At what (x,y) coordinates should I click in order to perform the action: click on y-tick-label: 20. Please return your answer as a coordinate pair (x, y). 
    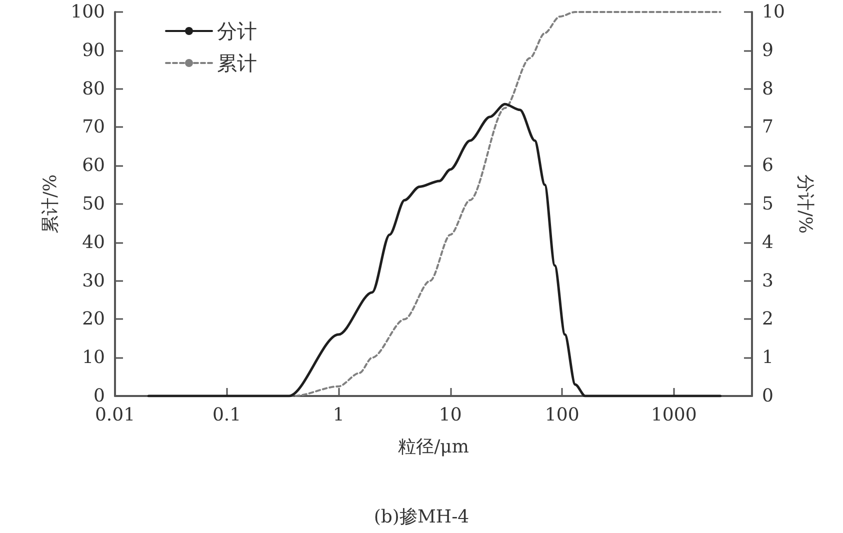
    Looking at the image, I should click on (93, 319).